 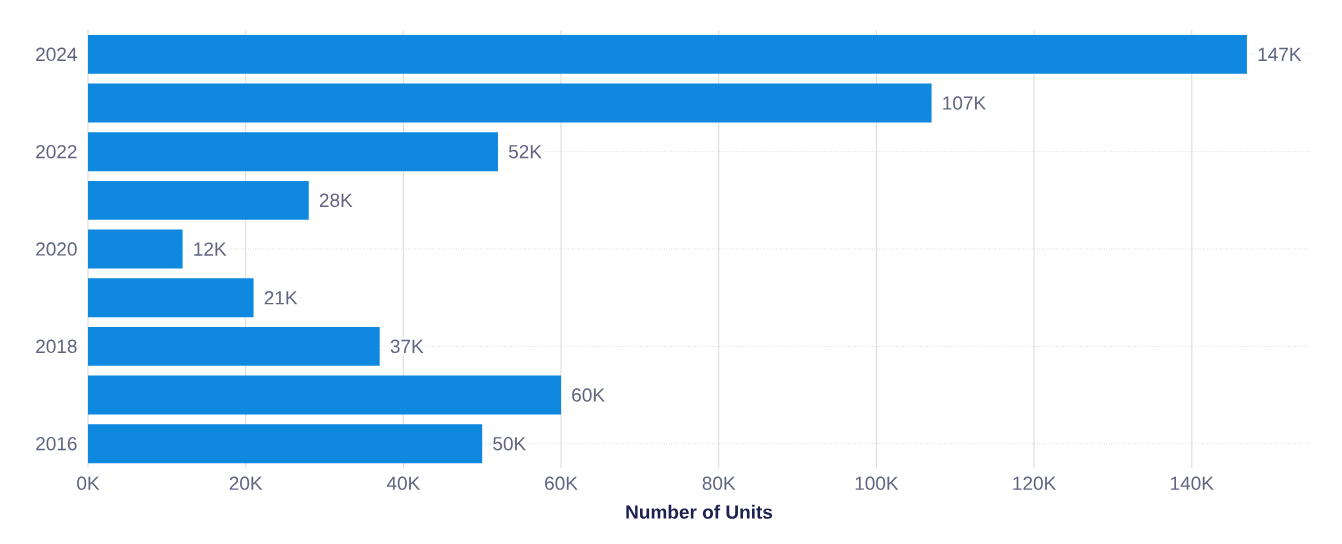 I want to click on data-label: 37K, so click(x=407, y=346).